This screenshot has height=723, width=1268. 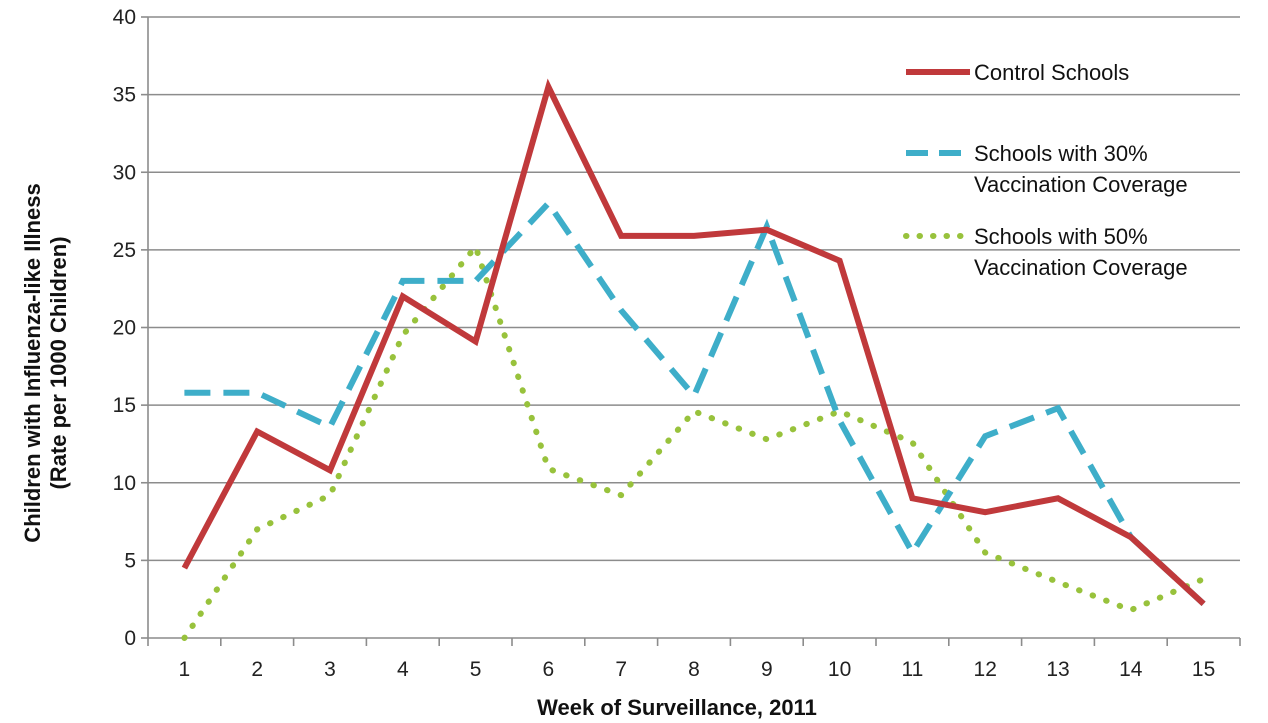 I want to click on y-tick-label: 40, so click(x=124, y=17).